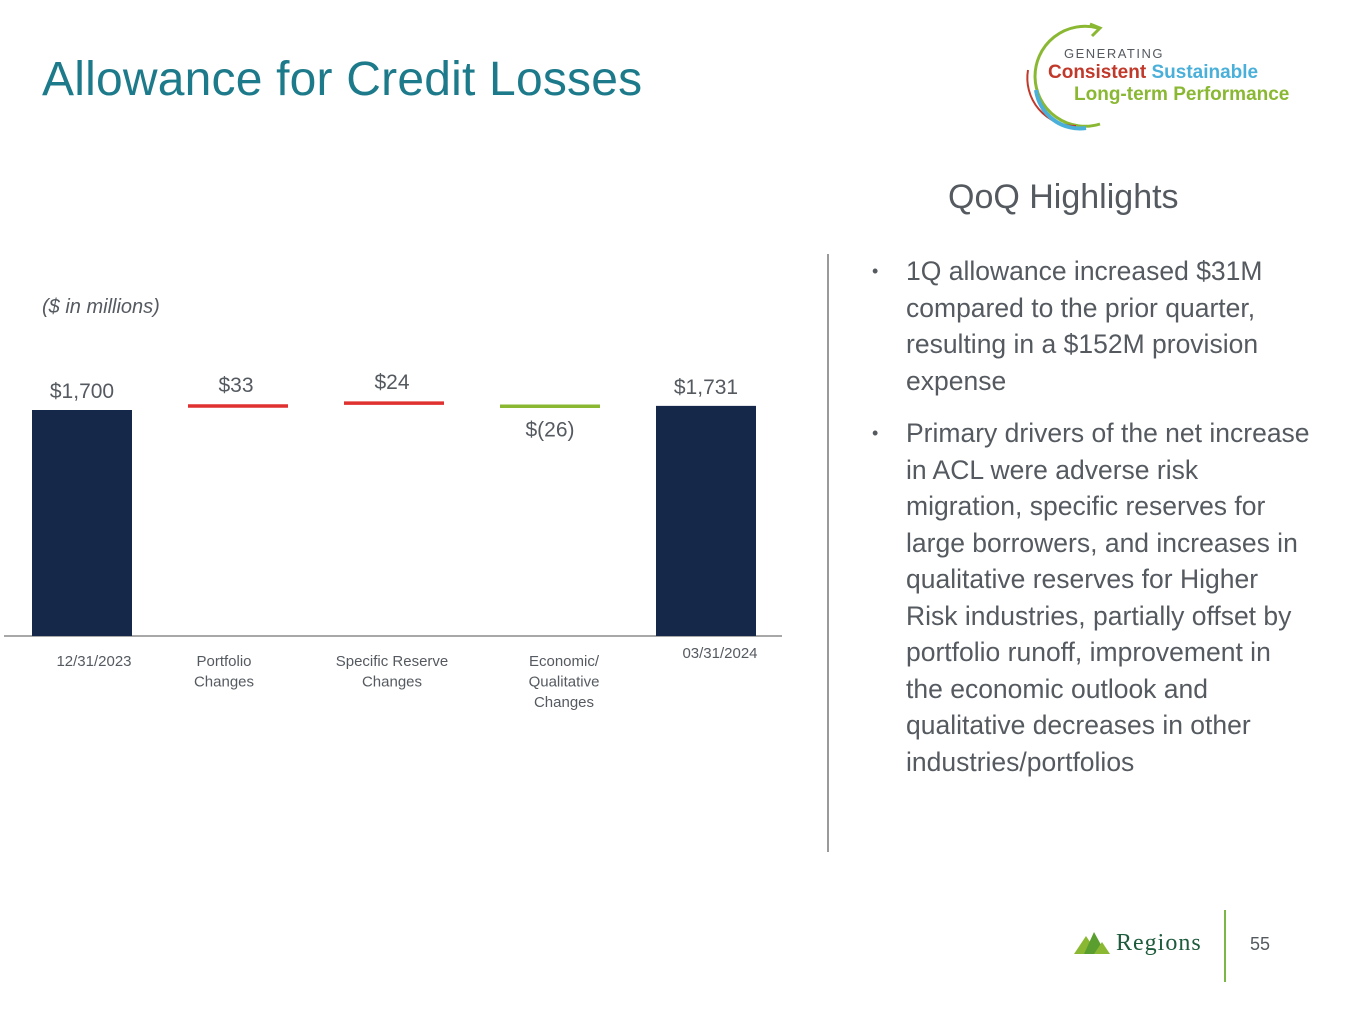 The image size is (1365, 1024). What do you see at coordinates (223, 661) in the screenshot?
I see `x-tick-label-line: Portfolio` at bounding box center [223, 661].